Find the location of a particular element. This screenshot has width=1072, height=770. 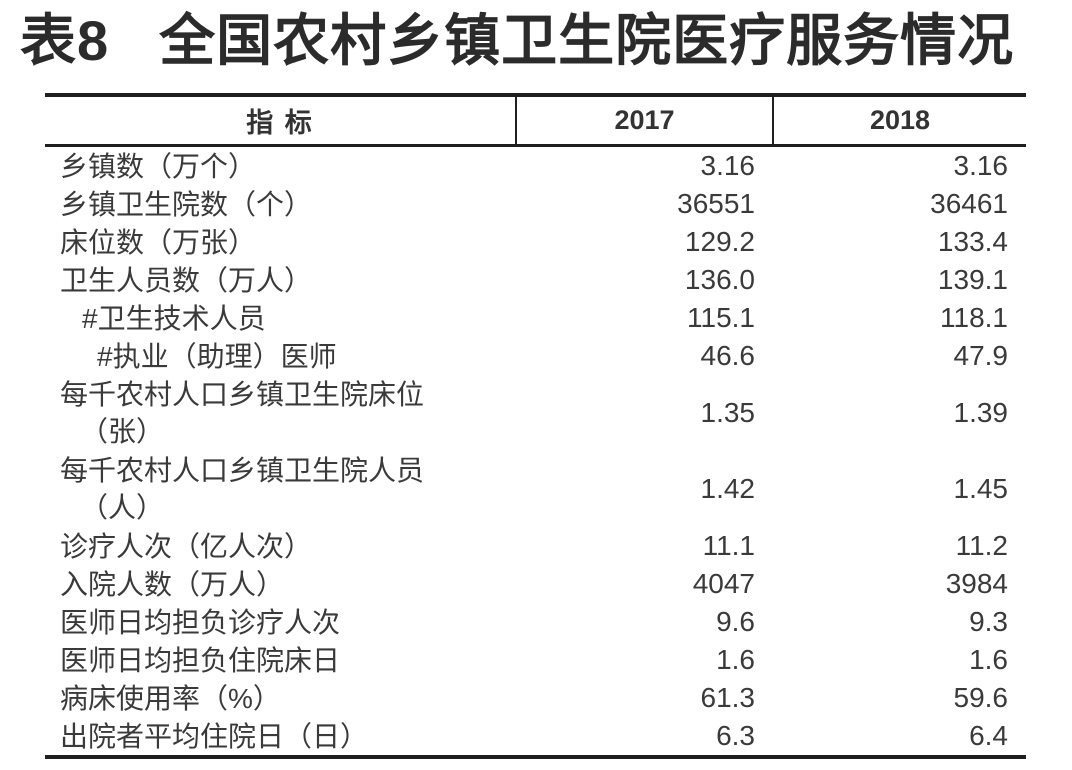

indicator-line-2: （张） is located at coordinates (122, 431).